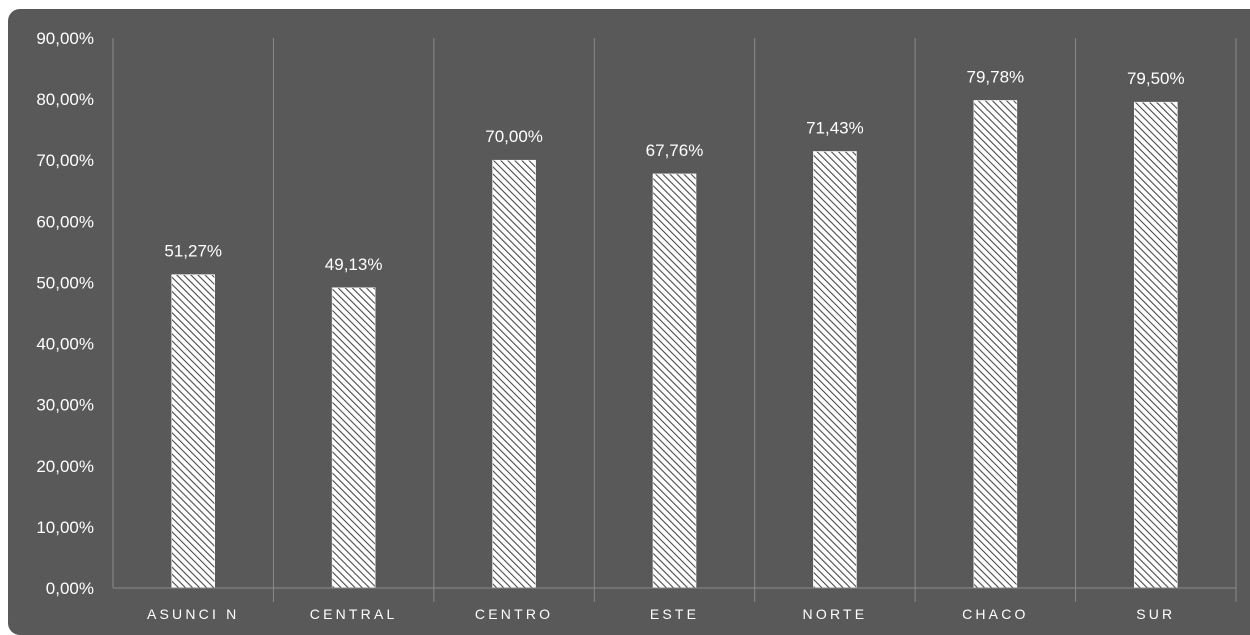 Image resolution: width=1250 pixels, height=635 pixels. I want to click on x-tick-label: CENTRO, so click(514, 614).